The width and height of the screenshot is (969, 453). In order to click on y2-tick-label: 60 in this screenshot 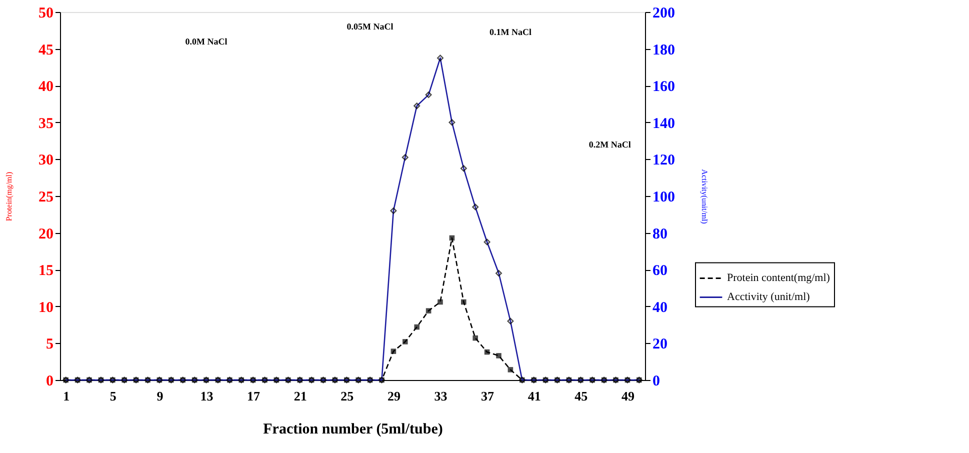, I will do `click(660, 271)`.